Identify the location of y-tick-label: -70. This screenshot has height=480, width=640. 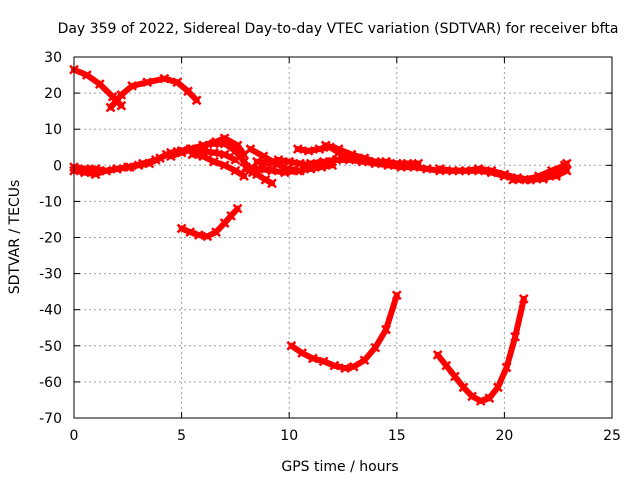
(50, 419).